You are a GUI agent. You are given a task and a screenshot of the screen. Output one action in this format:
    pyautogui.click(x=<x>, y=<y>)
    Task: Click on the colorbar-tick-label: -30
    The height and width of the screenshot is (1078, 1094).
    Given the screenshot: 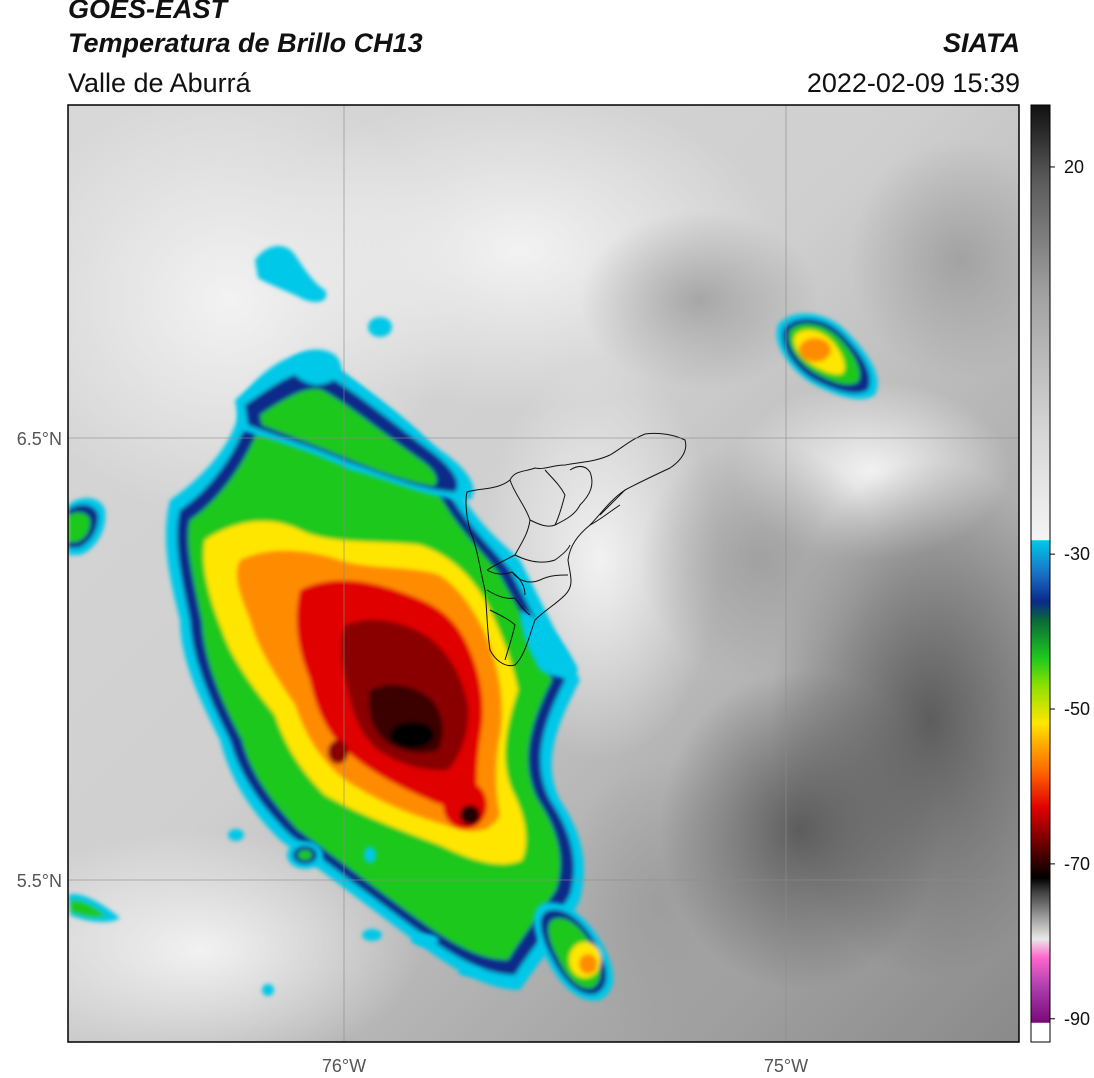 What is the action you would take?
    pyautogui.click(x=1077, y=554)
    